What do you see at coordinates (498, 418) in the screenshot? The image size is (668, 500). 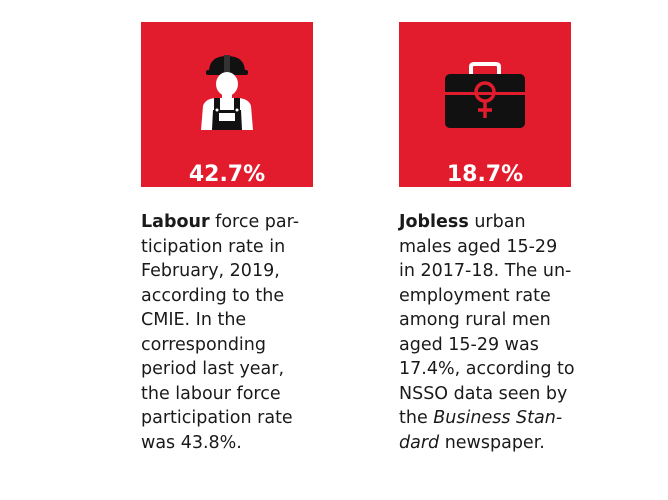 I see `newspaper-name-part1: Business Stan-` at bounding box center [498, 418].